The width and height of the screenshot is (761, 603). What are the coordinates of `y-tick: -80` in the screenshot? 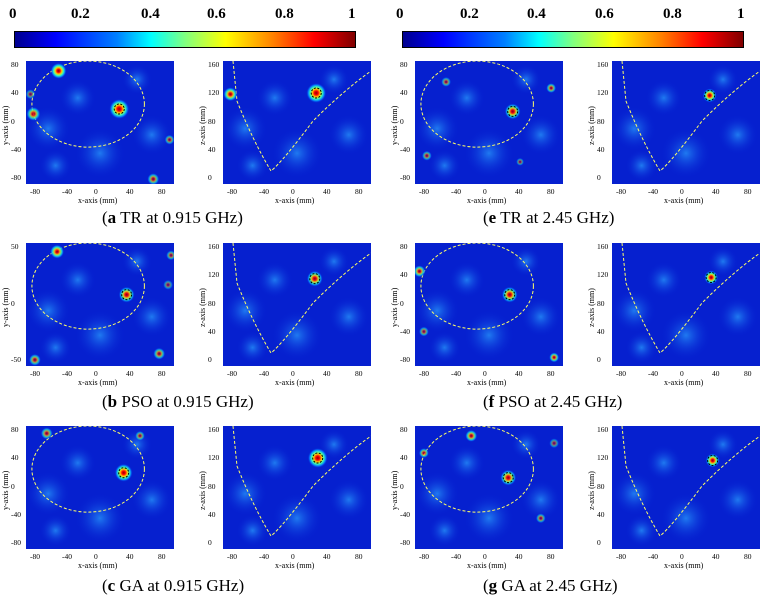 It's located at (16, 177).